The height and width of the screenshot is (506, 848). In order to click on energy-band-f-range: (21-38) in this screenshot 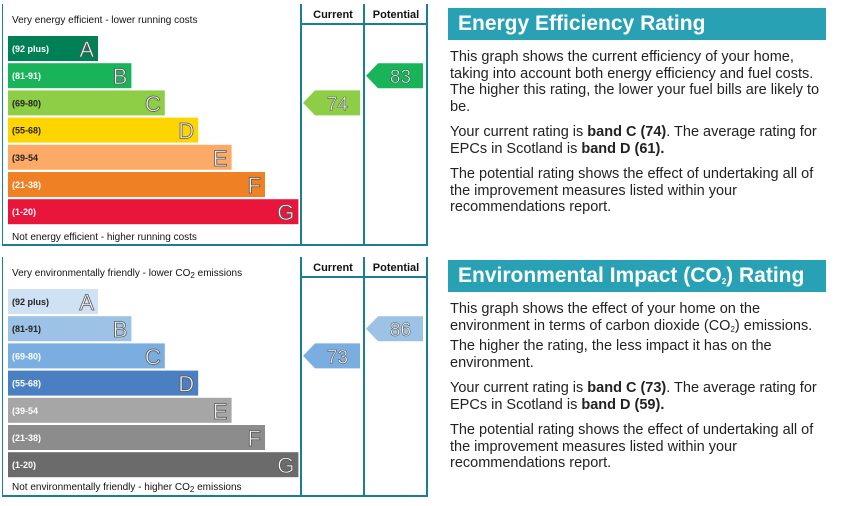, I will do `click(26, 185)`.